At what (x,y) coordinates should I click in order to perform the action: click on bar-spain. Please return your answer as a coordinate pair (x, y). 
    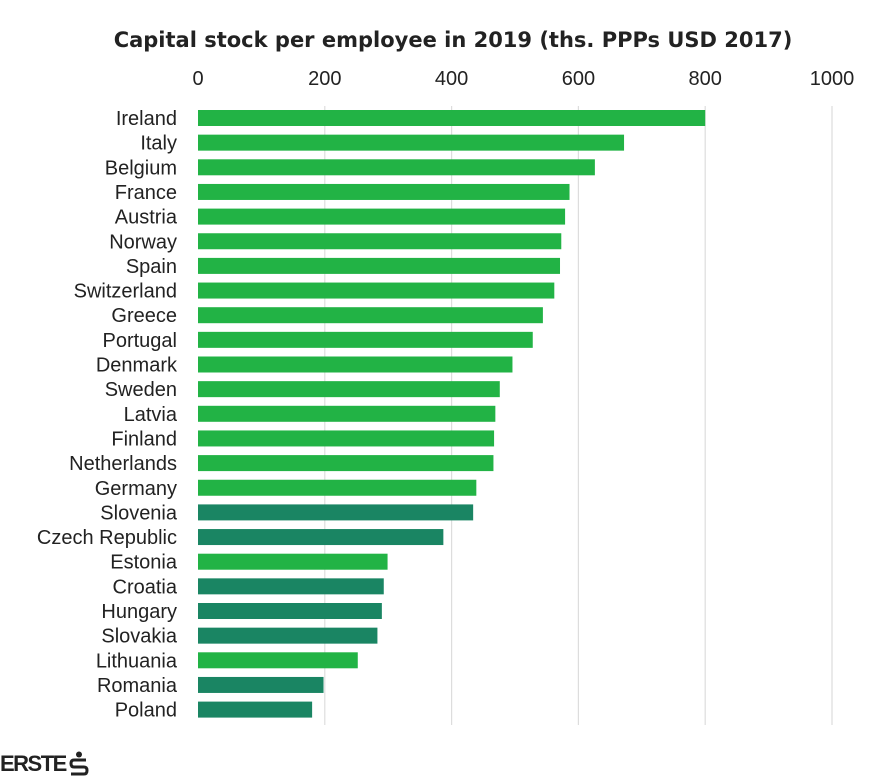
    Looking at the image, I should click on (379, 265).